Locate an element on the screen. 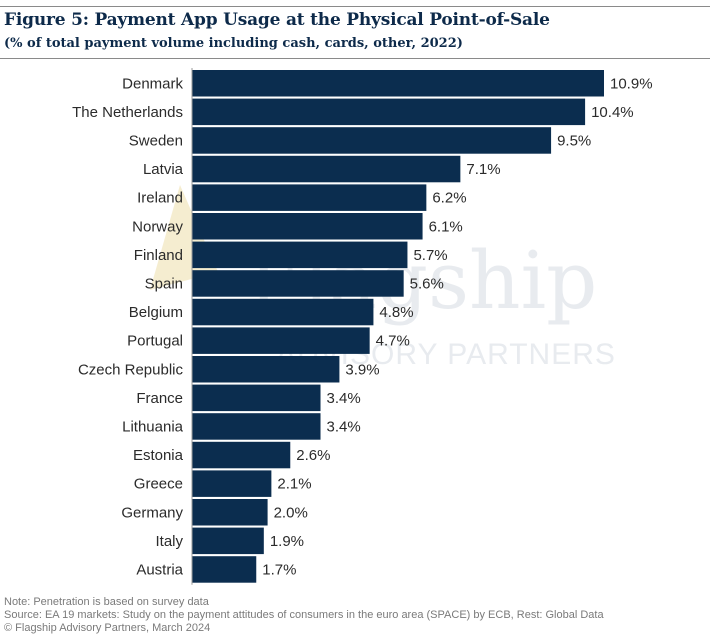  value-label: 1.7% is located at coordinates (279, 569).